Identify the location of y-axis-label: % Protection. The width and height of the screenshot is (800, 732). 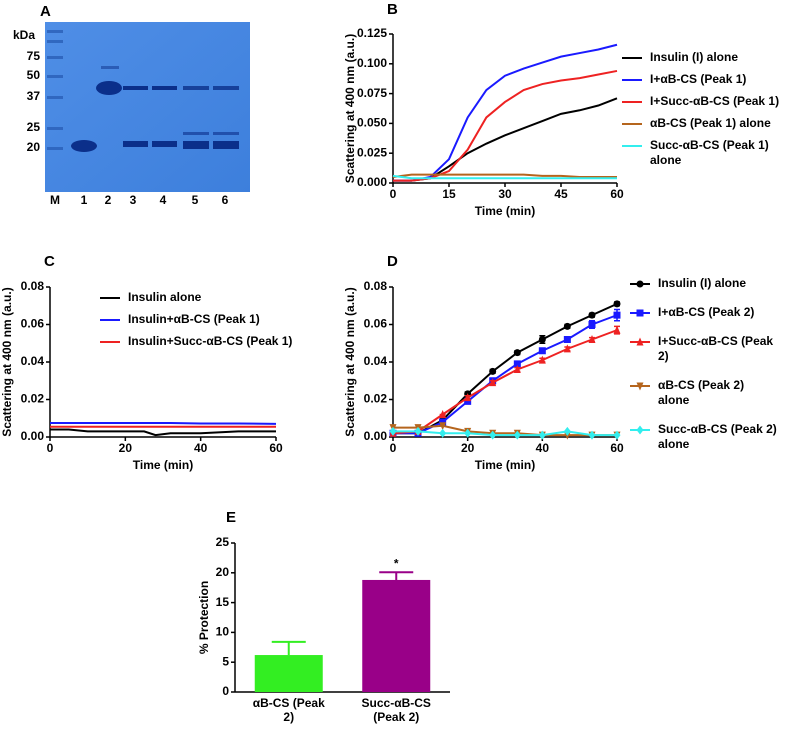
(204, 617).